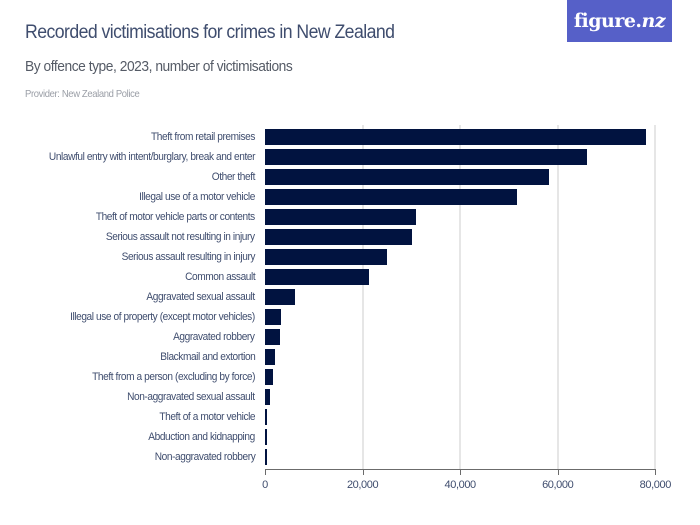 The height and width of the screenshot is (525, 700). I want to click on bar-row: Serious assault resulting in injury, so click(350, 257).